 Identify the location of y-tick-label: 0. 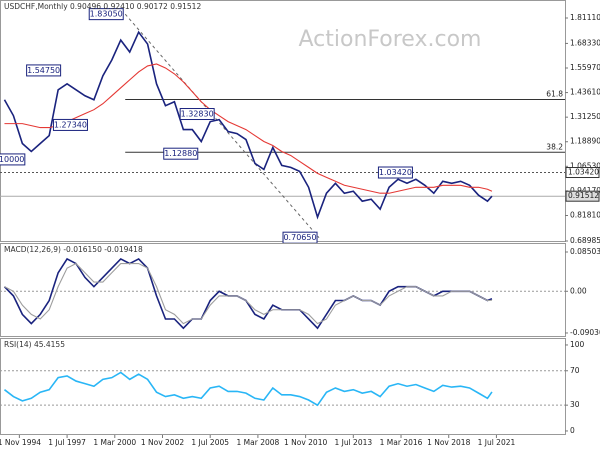
(572, 430).